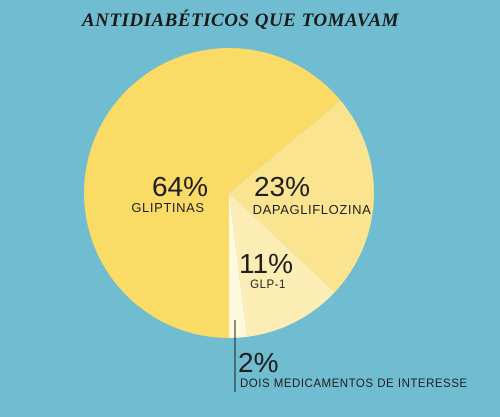 This screenshot has height=417, width=500. I want to click on slice-category-label: GLP-1, so click(268, 285).